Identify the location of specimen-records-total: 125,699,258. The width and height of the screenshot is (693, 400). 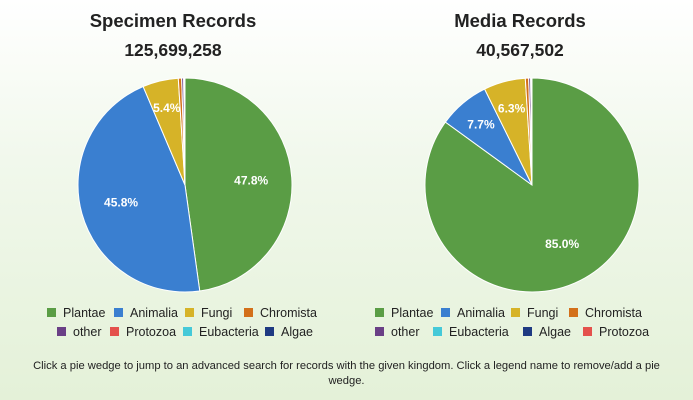
(173, 50).